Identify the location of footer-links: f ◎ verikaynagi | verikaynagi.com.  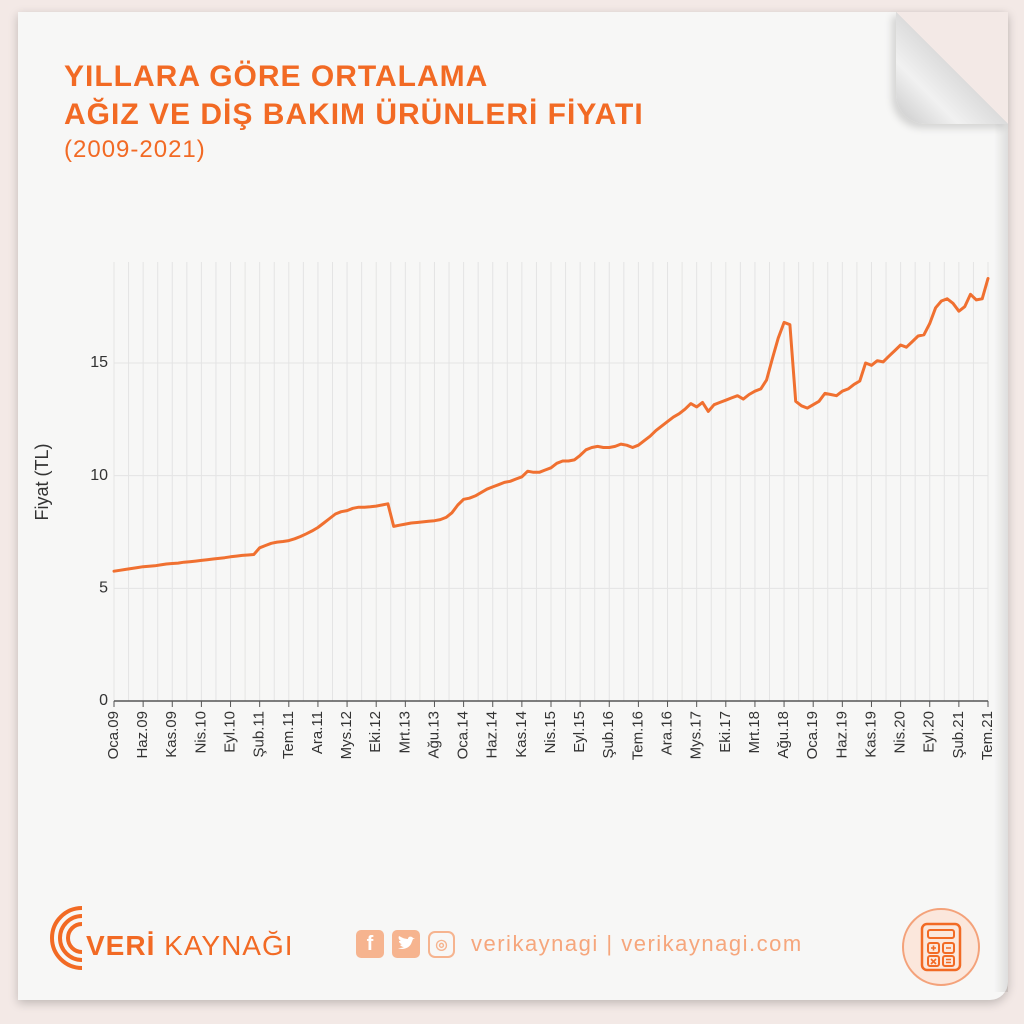
(579, 944).